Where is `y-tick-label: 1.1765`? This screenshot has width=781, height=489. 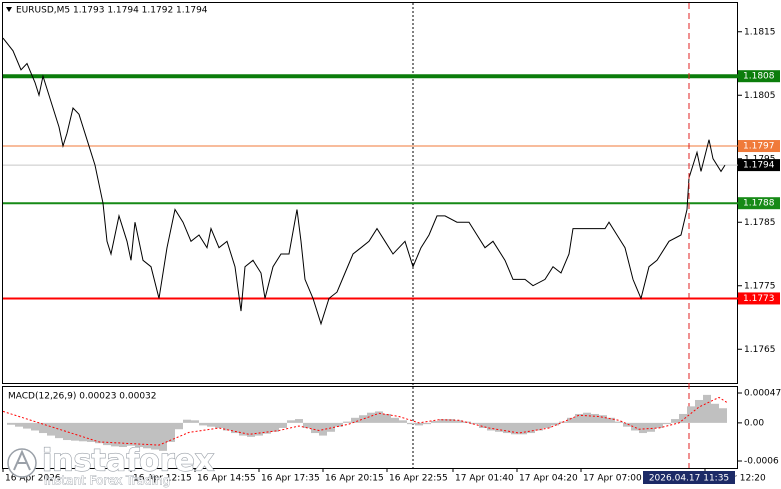 y-tick-label: 1.1765 is located at coordinates (760, 350).